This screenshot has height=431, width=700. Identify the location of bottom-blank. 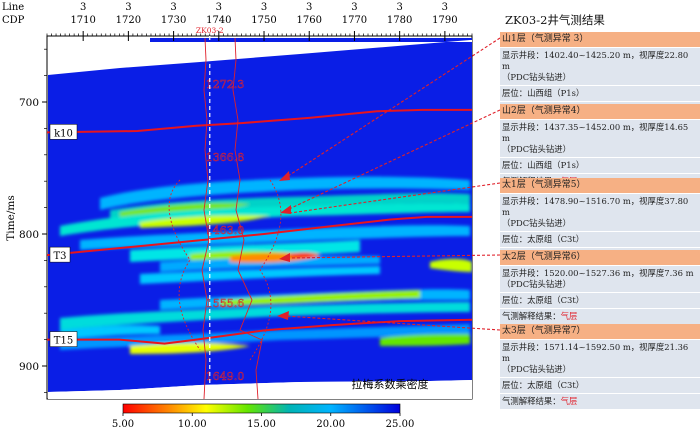
(260, 389).